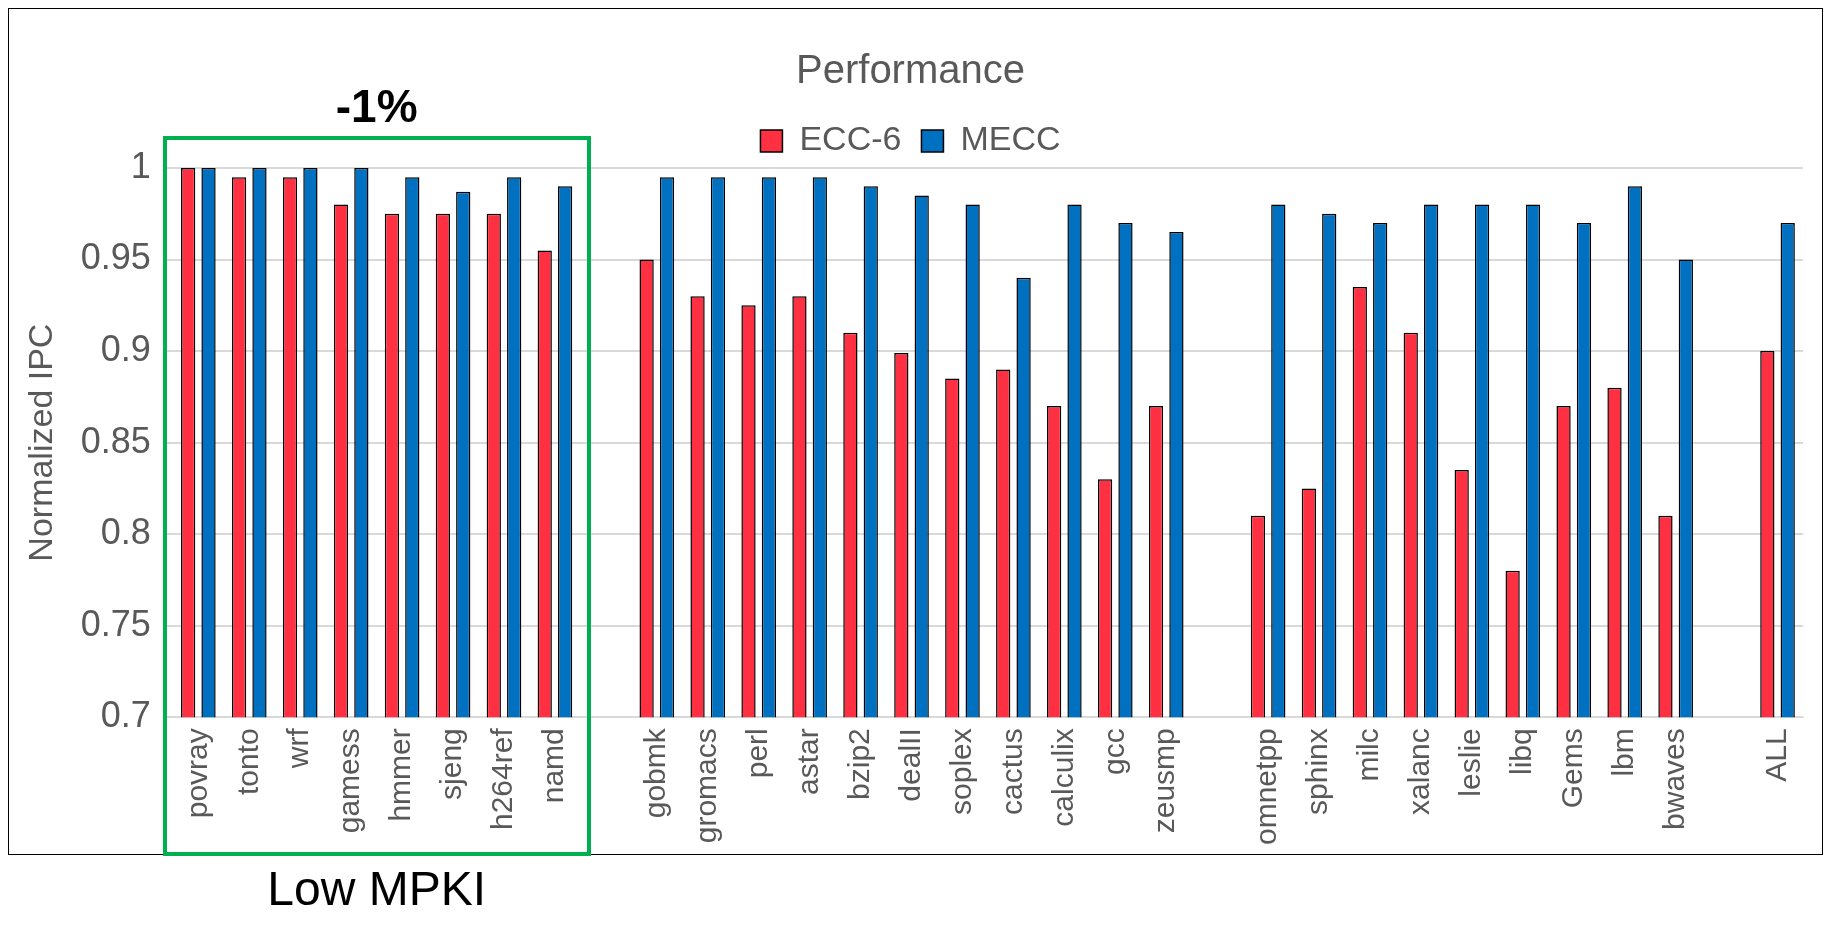 This screenshot has width=1831, height=930. What do you see at coordinates (1470, 762) in the screenshot?
I see `x-tick-label: leslie` at bounding box center [1470, 762].